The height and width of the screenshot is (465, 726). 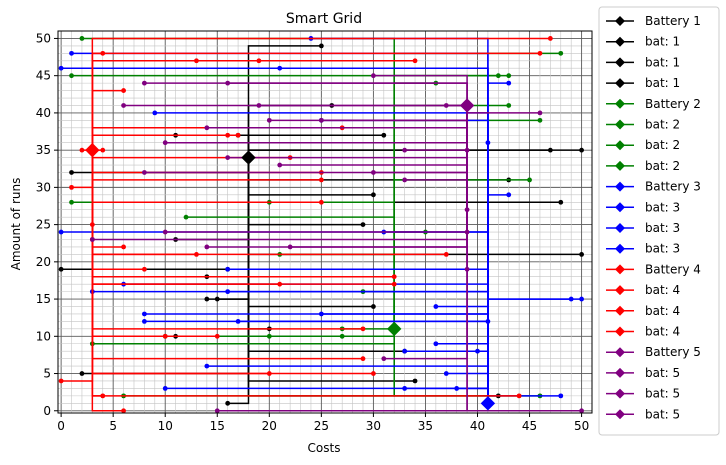 I want to click on x-tick-label: 25, so click(x=321, y=426).